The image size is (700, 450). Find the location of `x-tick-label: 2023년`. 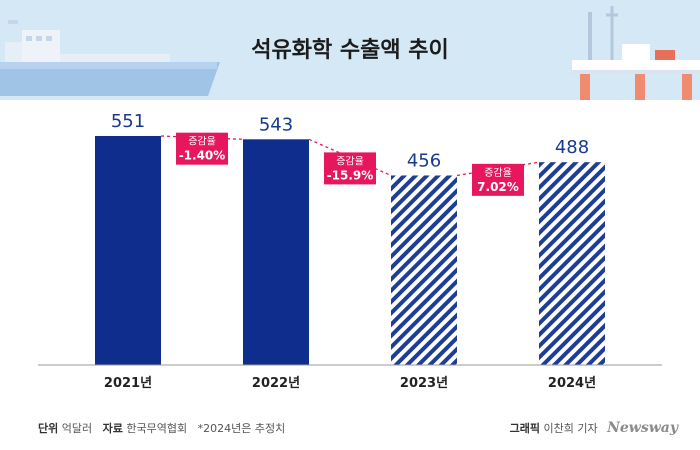

x-tick-label: 2023년 is located at coordinates (424, 383).